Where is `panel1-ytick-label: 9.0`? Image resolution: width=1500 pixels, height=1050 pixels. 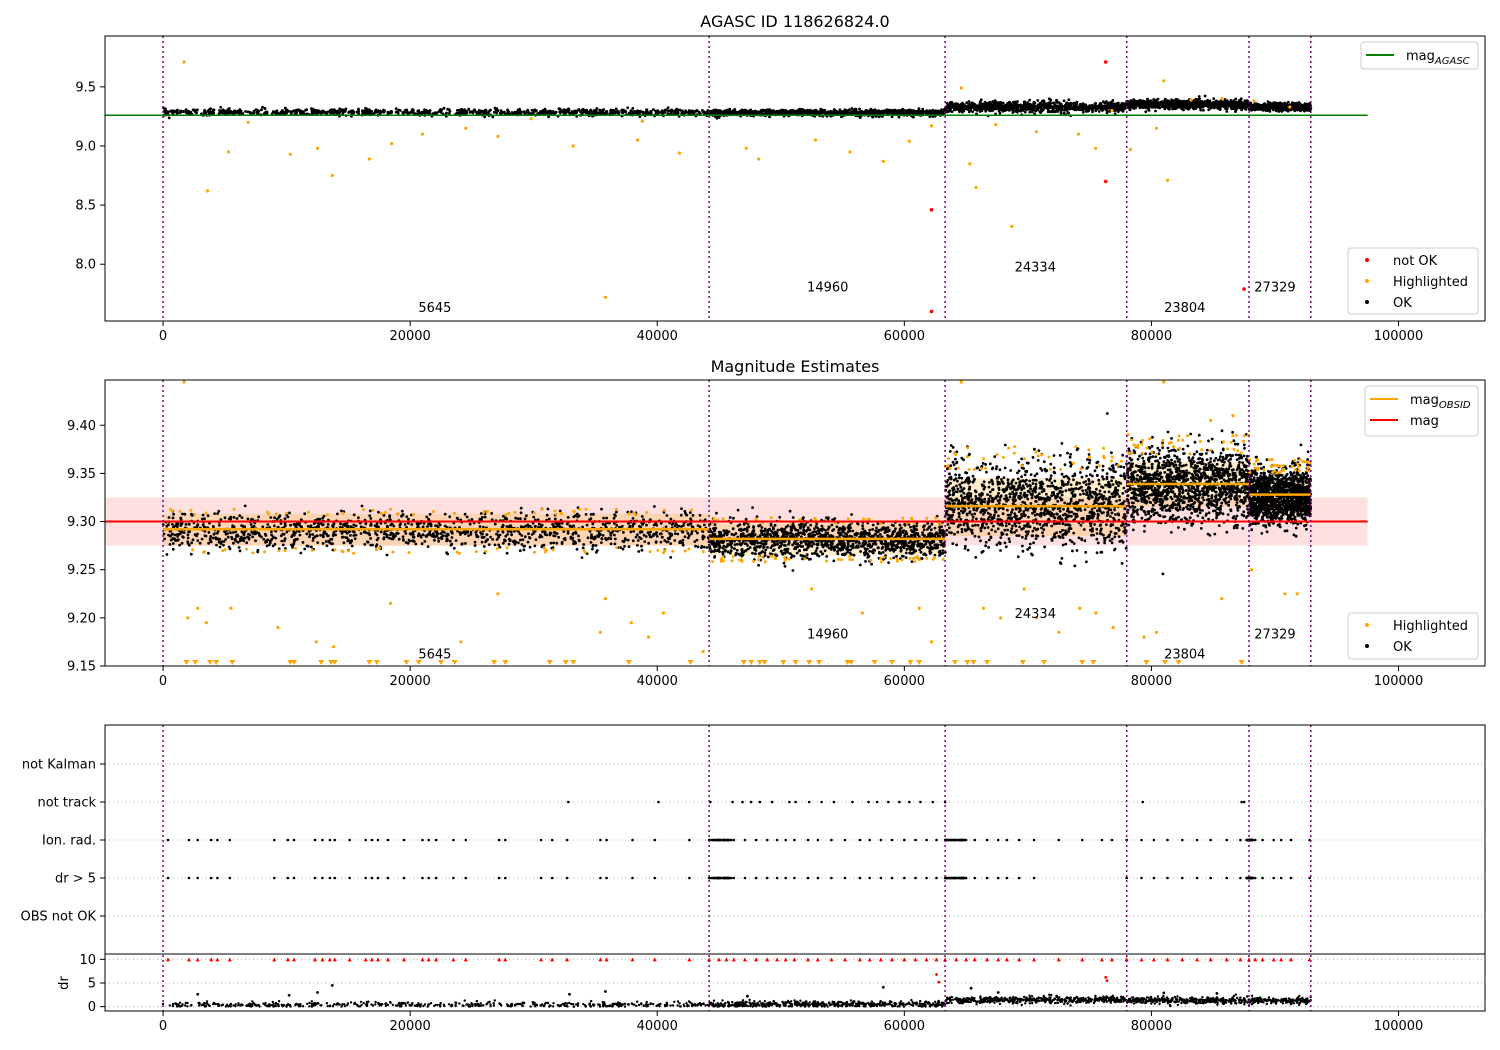
panel1-ytick-label: 9.0 is located at coordinates (85, 146).